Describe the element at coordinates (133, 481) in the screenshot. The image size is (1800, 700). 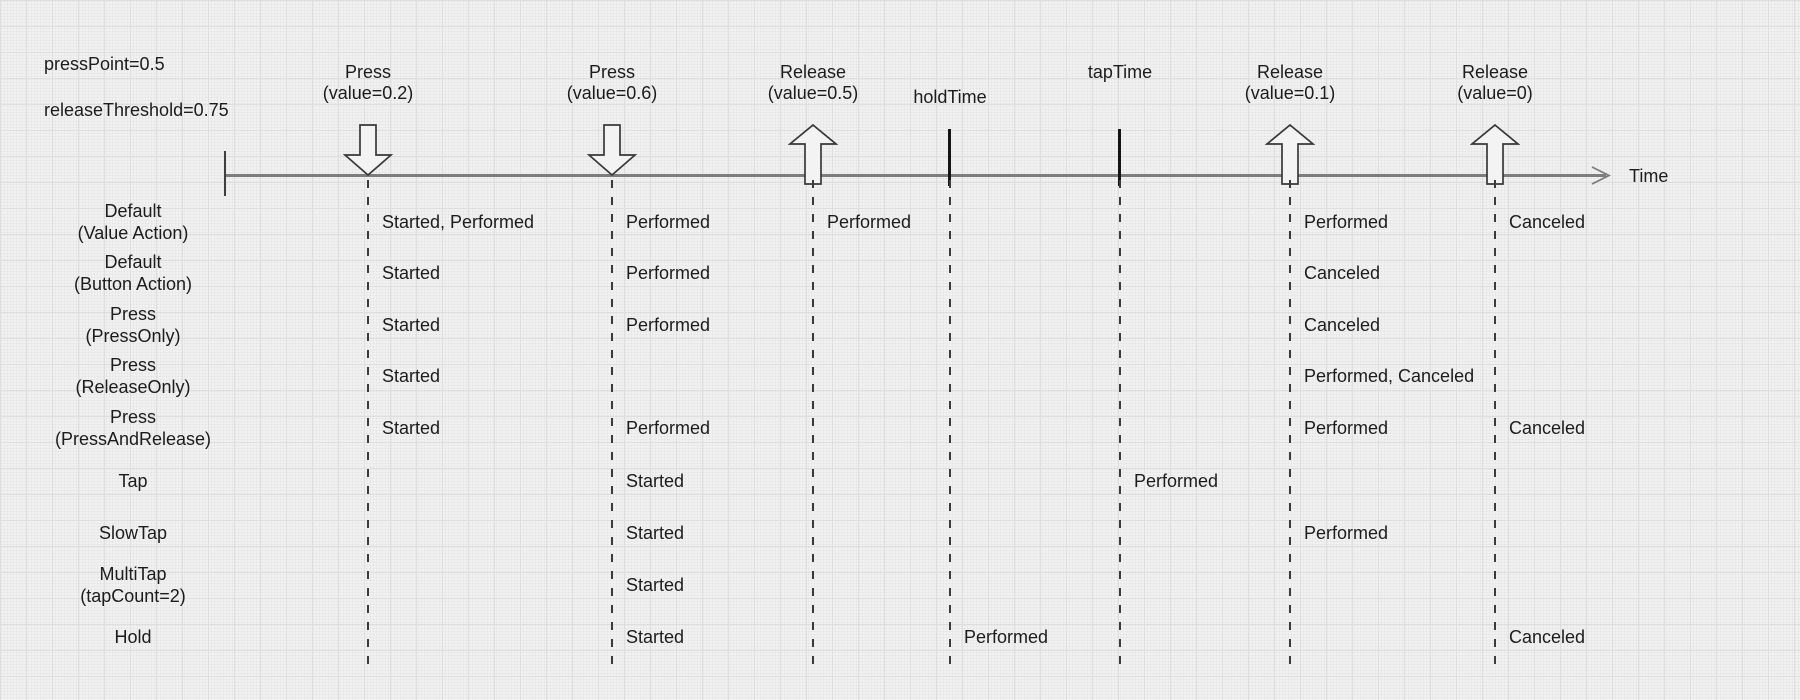
I see `row-label-5: Tap` at that location.